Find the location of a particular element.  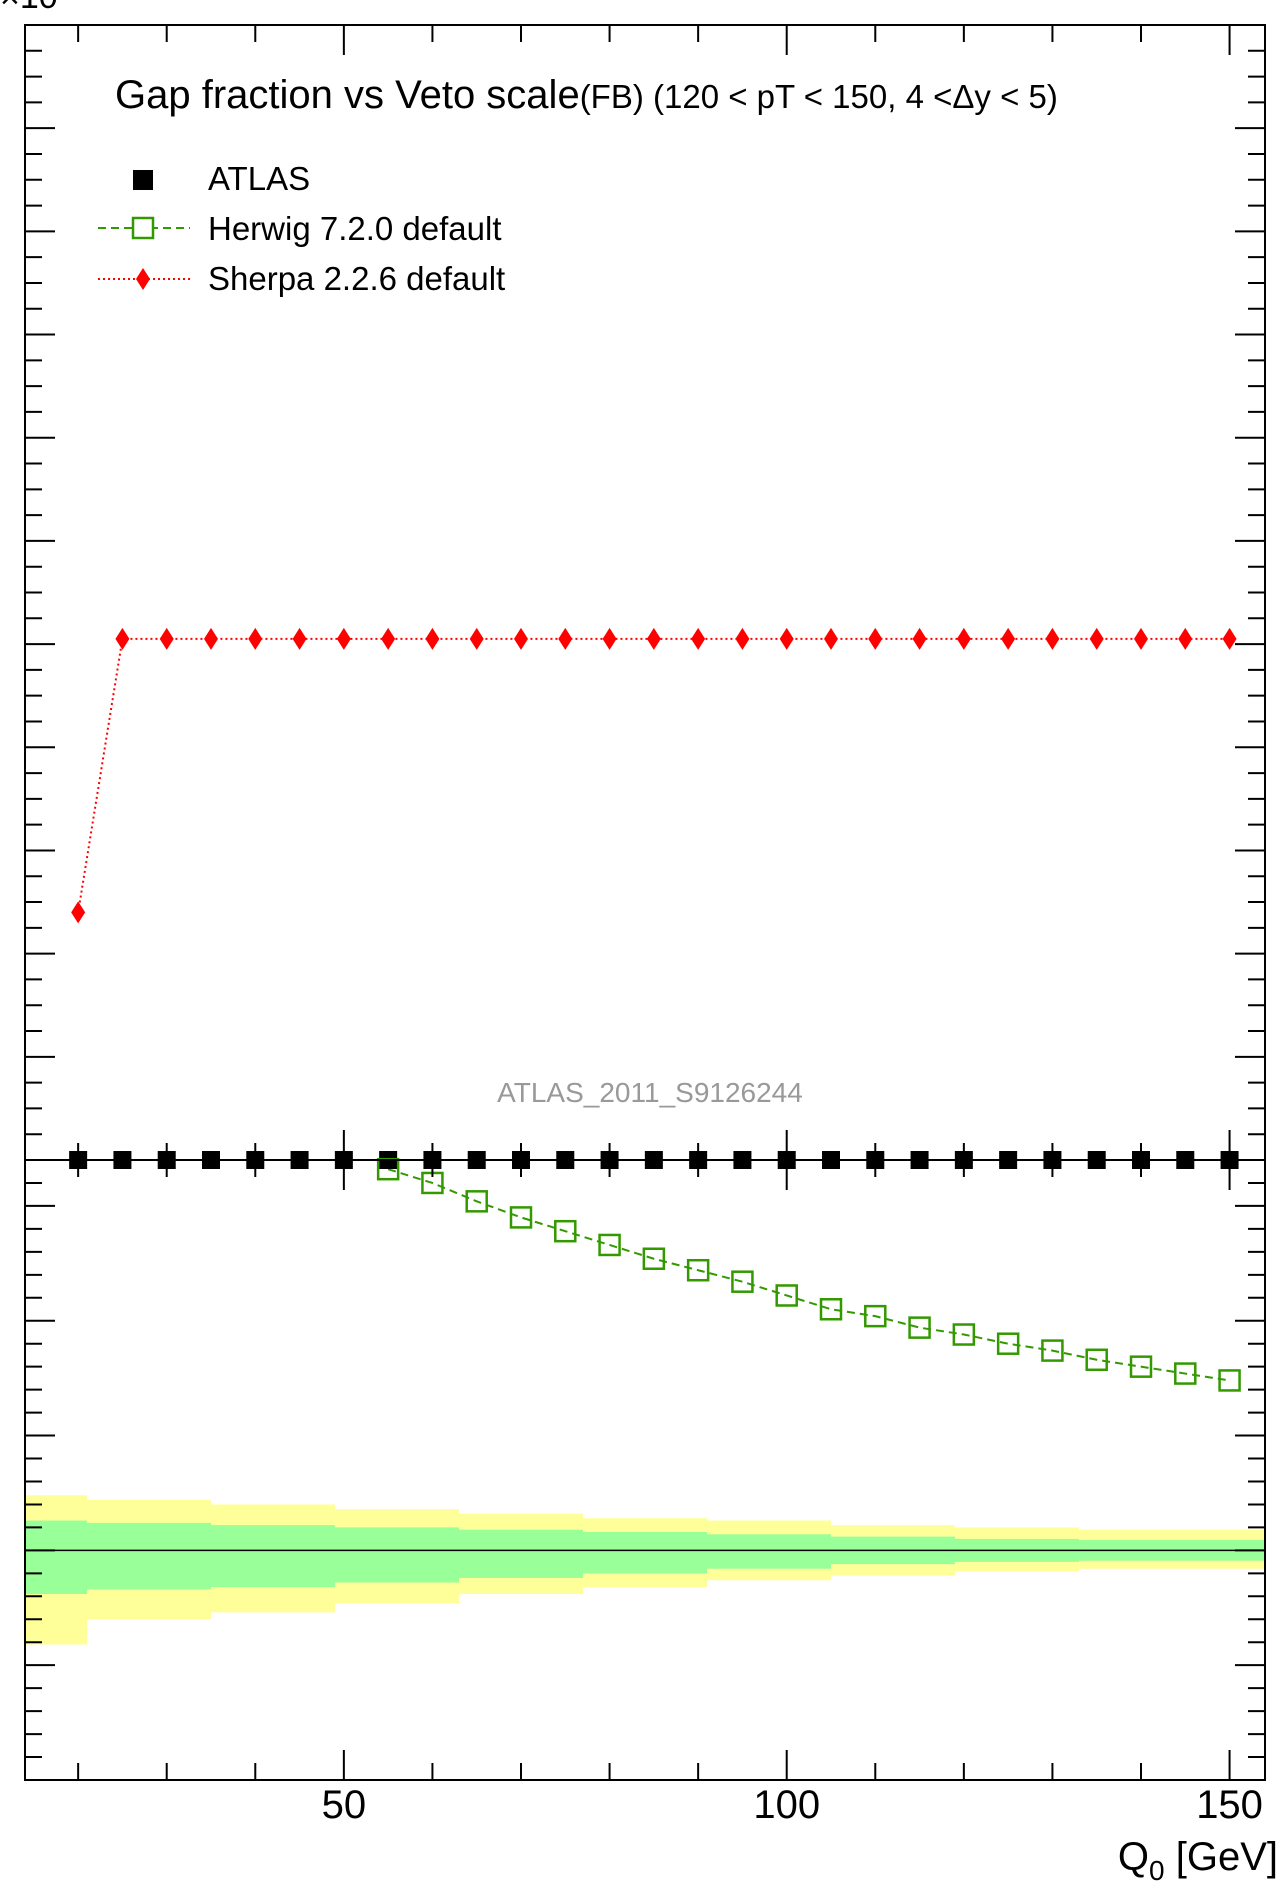

legend-marker-herwig is located at coordinates (143, 228).